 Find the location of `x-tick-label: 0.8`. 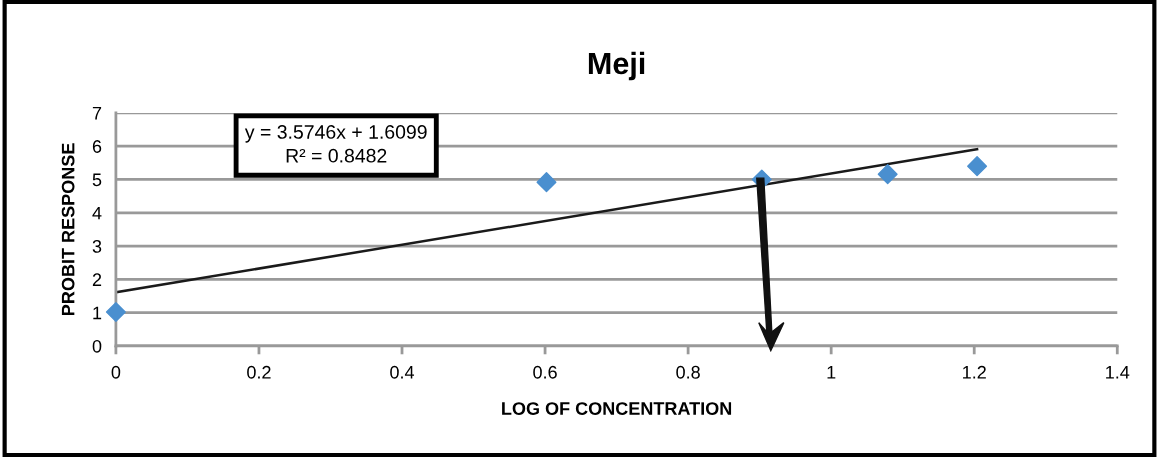

x-tick-label: 0.8 is located at coordinates (688, 372).